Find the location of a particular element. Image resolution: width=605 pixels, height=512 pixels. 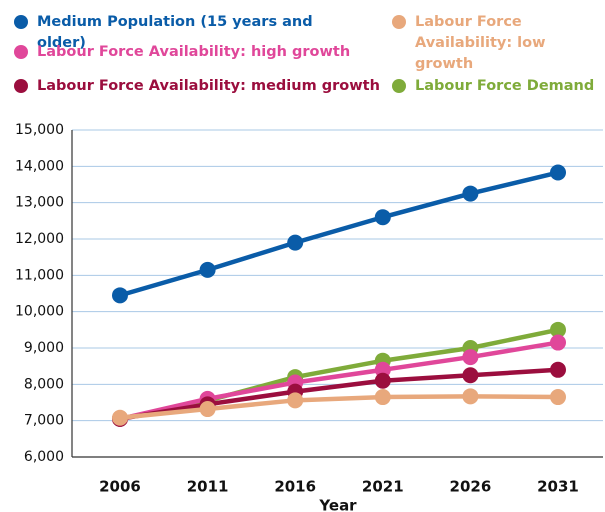

legend-item: Labour Force Availability: high growth is located at coordinates (194, 52).